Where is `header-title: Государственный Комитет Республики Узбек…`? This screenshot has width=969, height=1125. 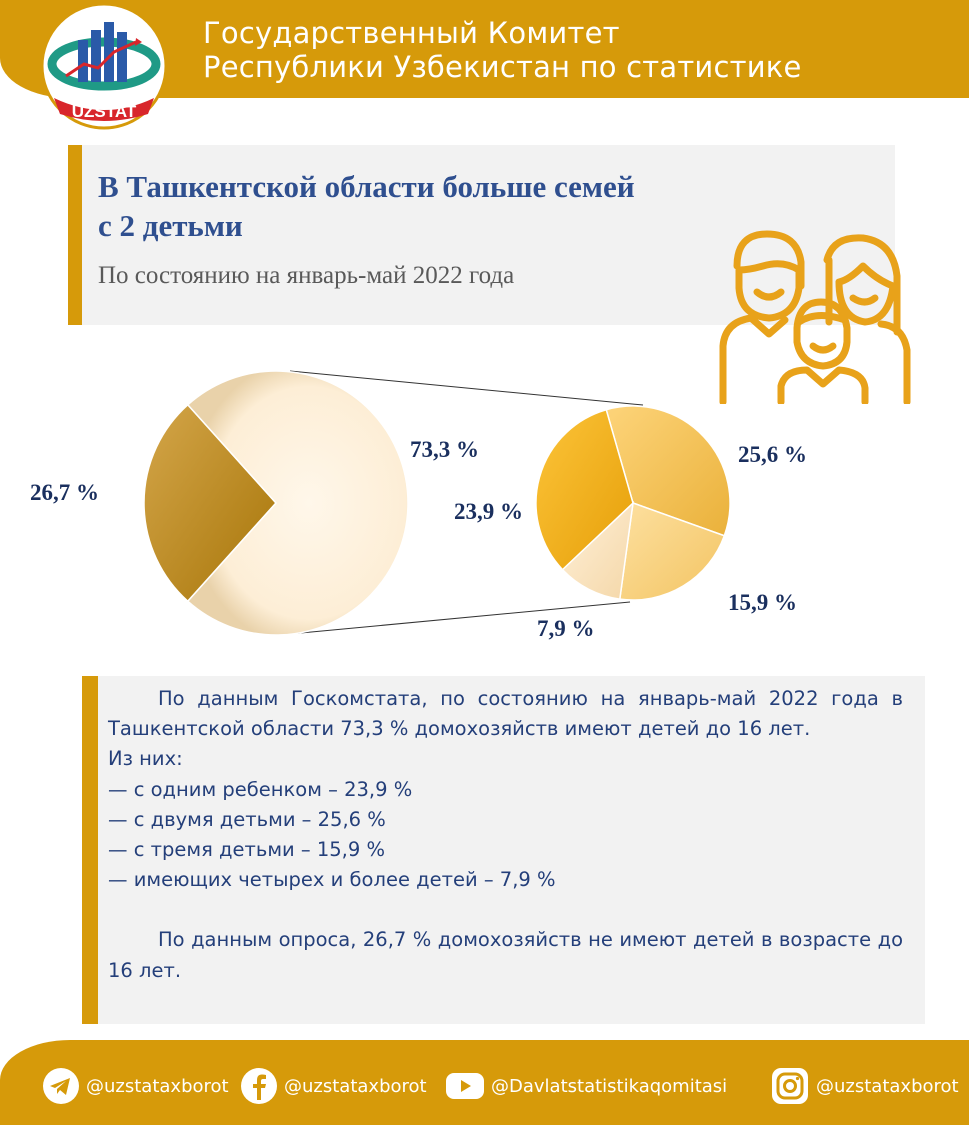 header-title: Государственный Комитет Республики Узбек… is located at coordinates (573, 50).